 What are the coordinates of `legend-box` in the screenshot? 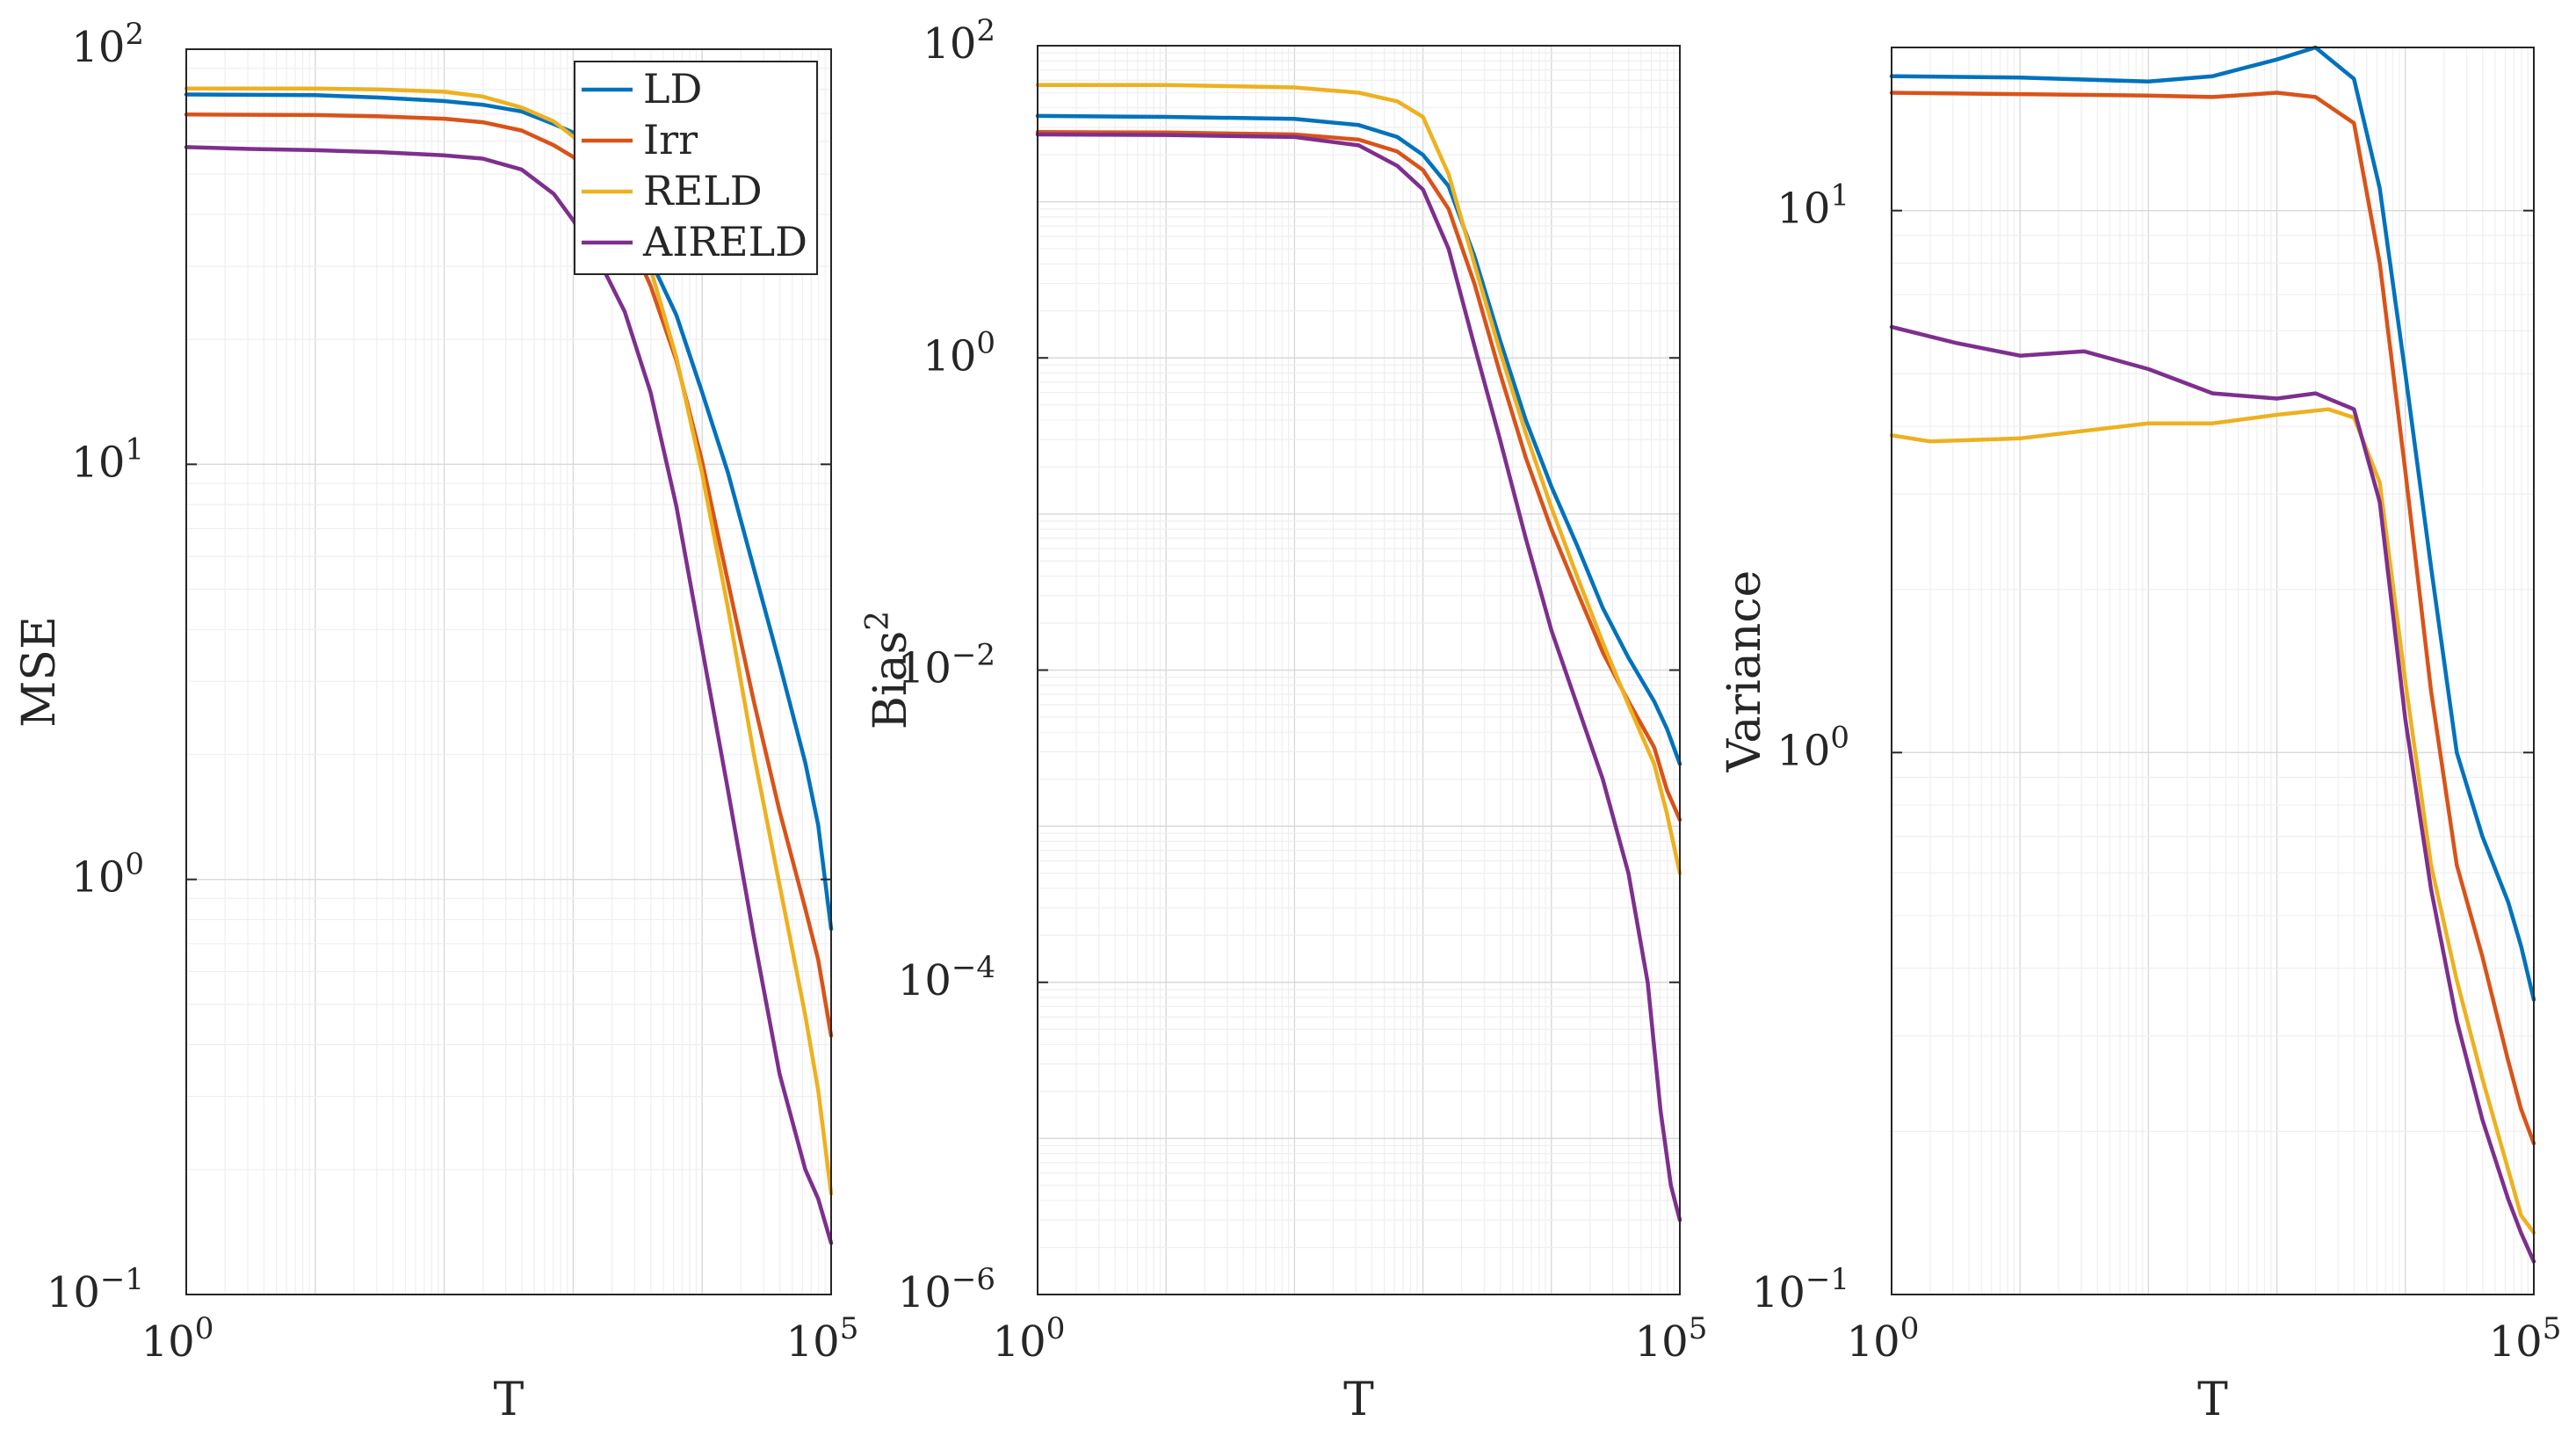 It's located at (696, 168).